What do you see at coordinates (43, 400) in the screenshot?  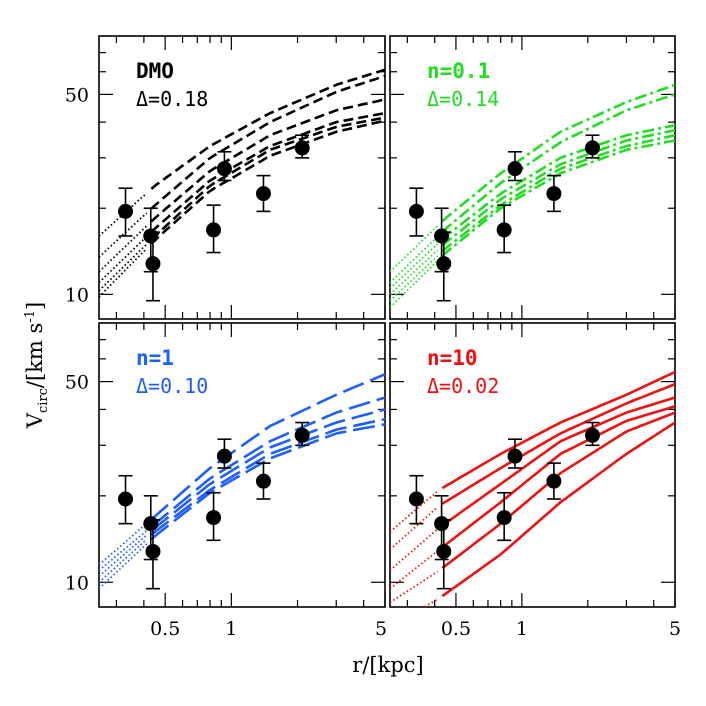 I see `y-axis-title-sub: circ` at bounding box center [43, 400].